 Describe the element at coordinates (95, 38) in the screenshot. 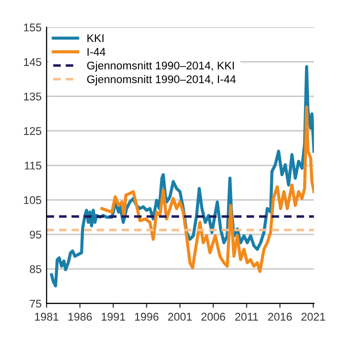

I see `legend-label: KKI` at that location.